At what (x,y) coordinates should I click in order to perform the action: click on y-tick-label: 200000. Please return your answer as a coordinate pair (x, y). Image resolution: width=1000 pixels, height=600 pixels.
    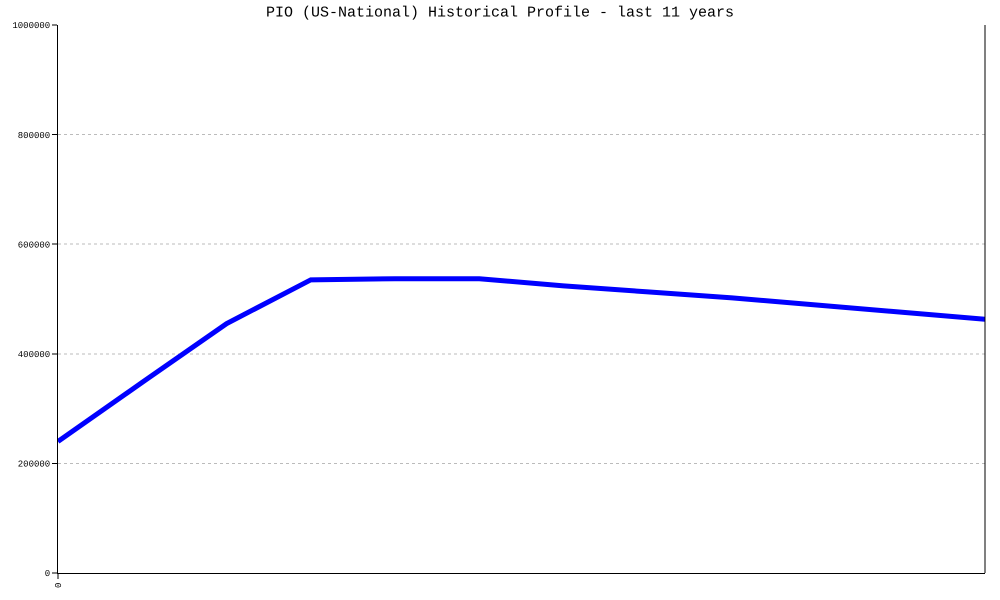
    Looking at the image, I should click on (34, 465).